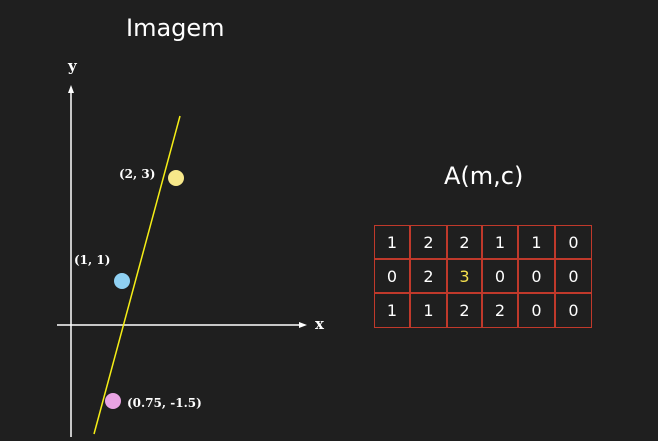 Image resolution: width=658 pixels, height=441 pixels. I want to click on hough-line, so click(137, 275).